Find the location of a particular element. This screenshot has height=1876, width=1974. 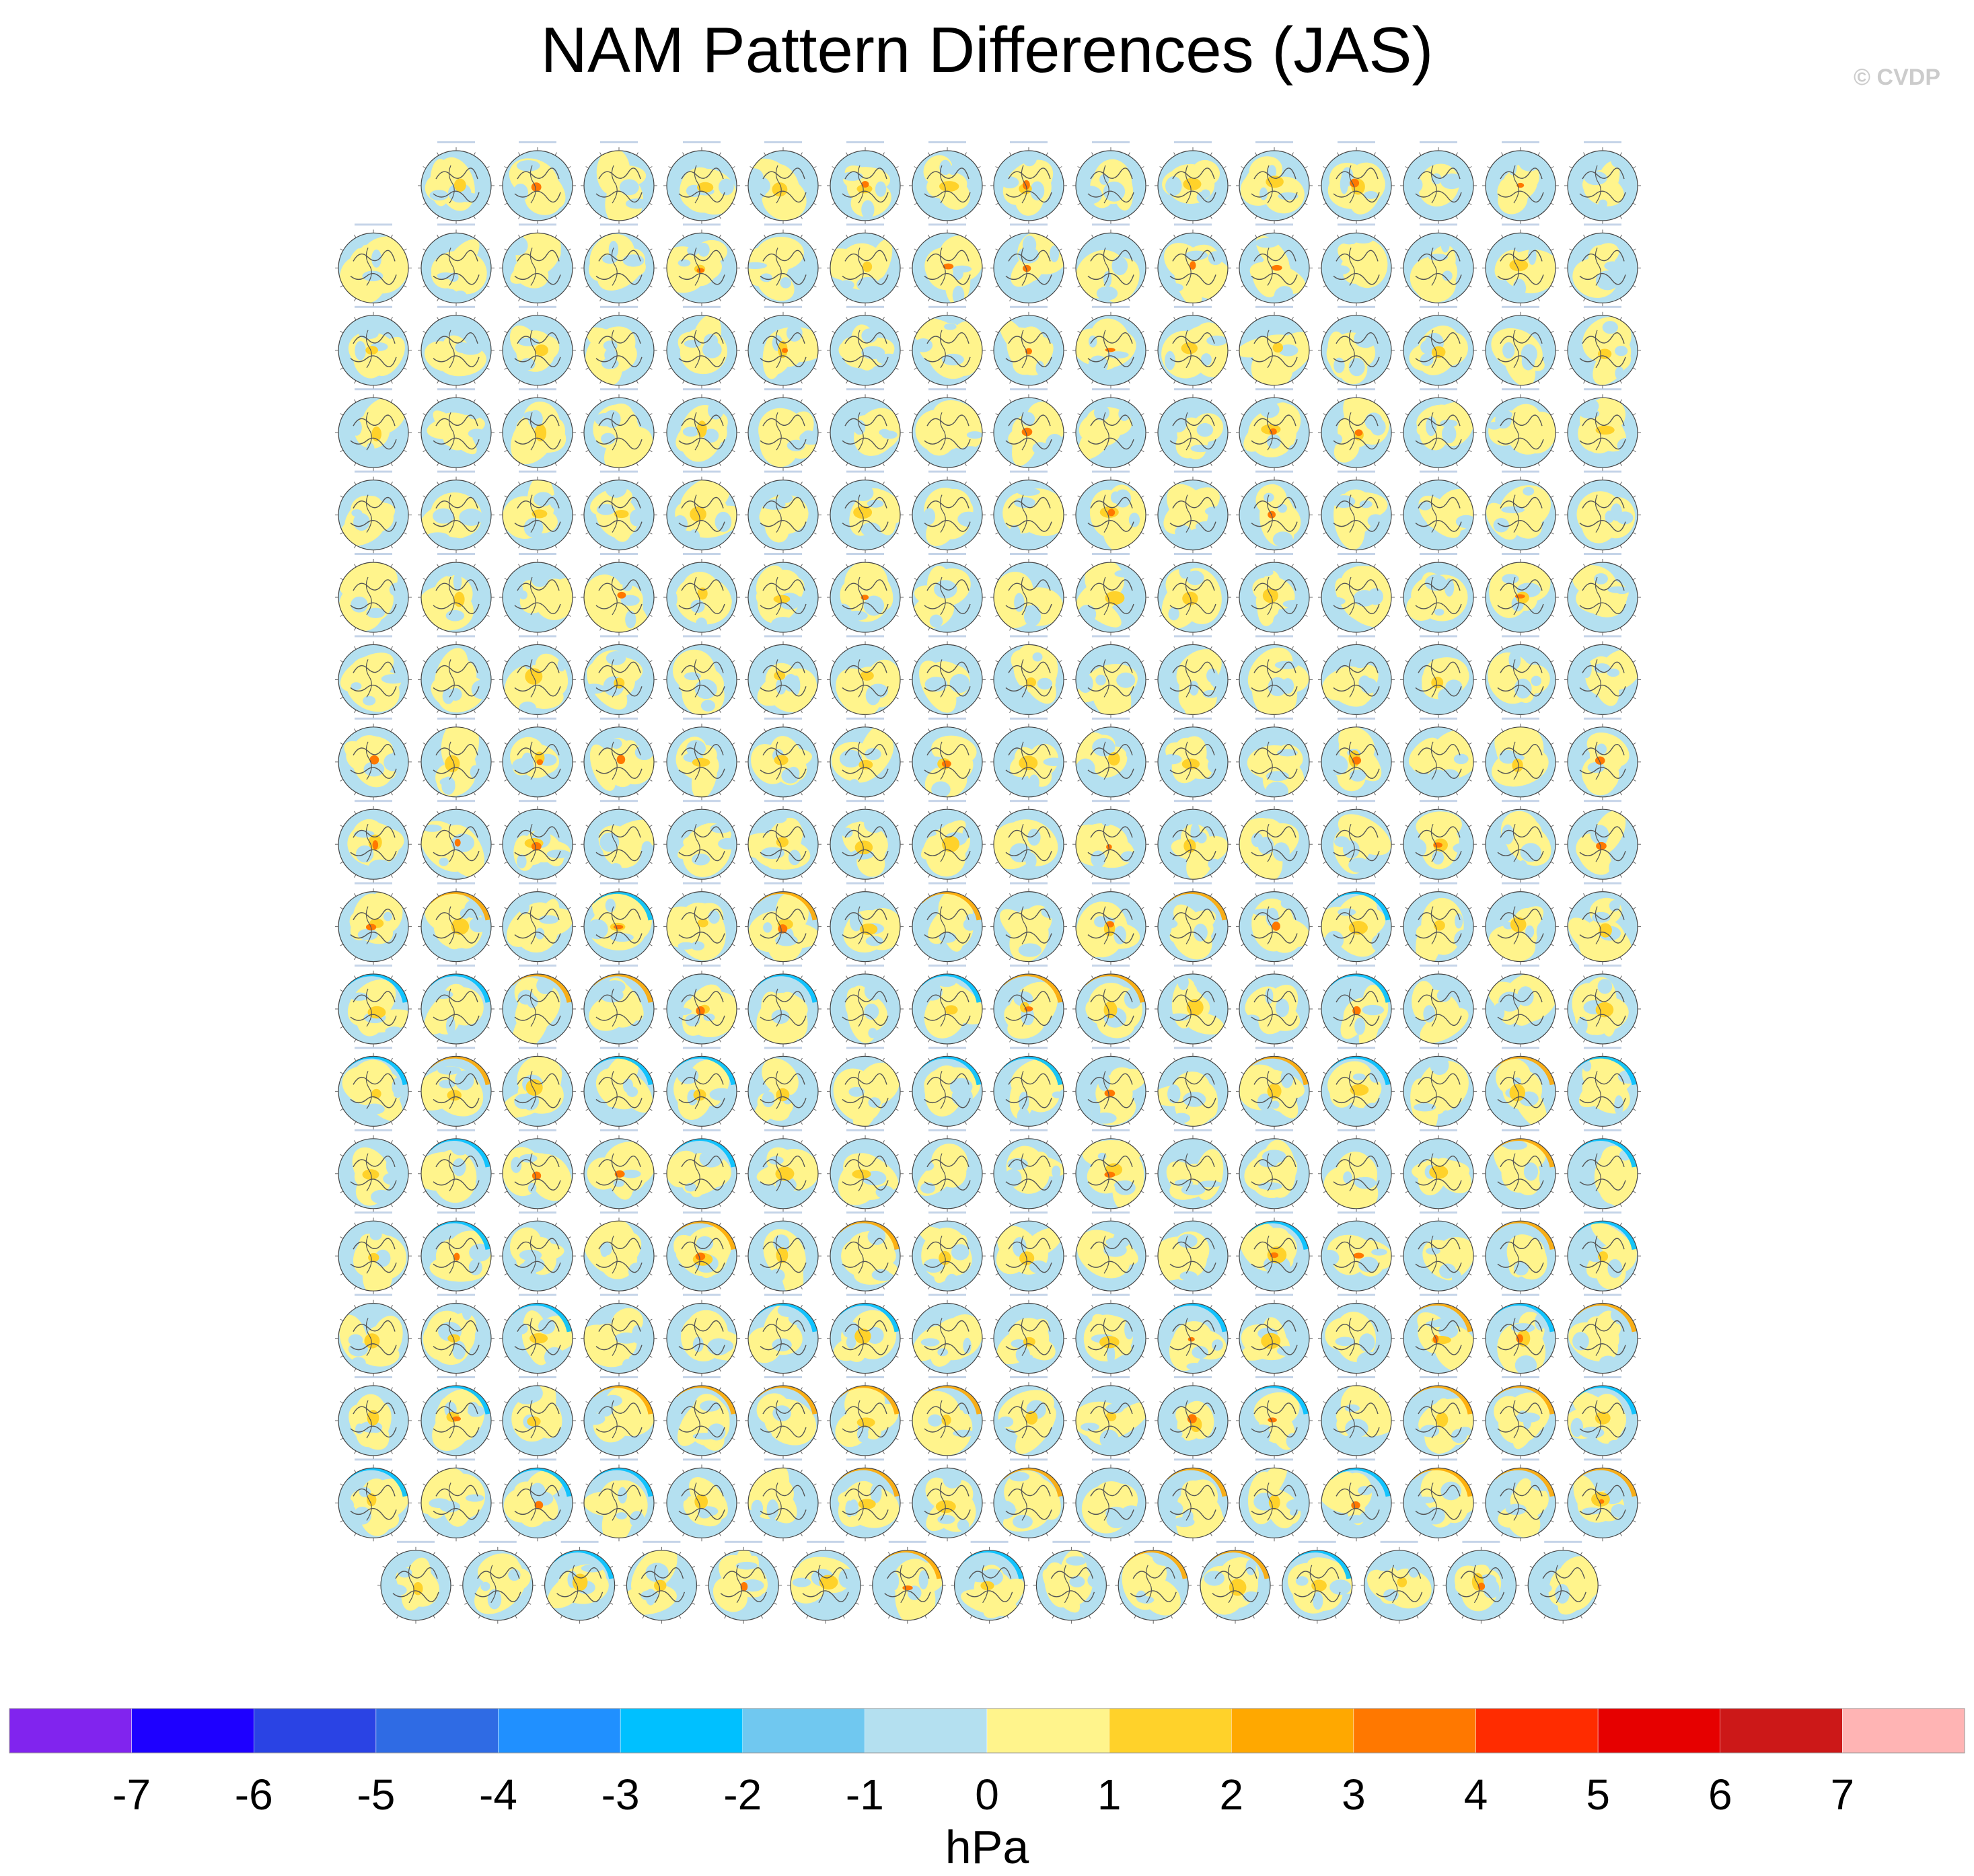

colorbar-unit-label: hPa is located at coordinates (987, 1847).